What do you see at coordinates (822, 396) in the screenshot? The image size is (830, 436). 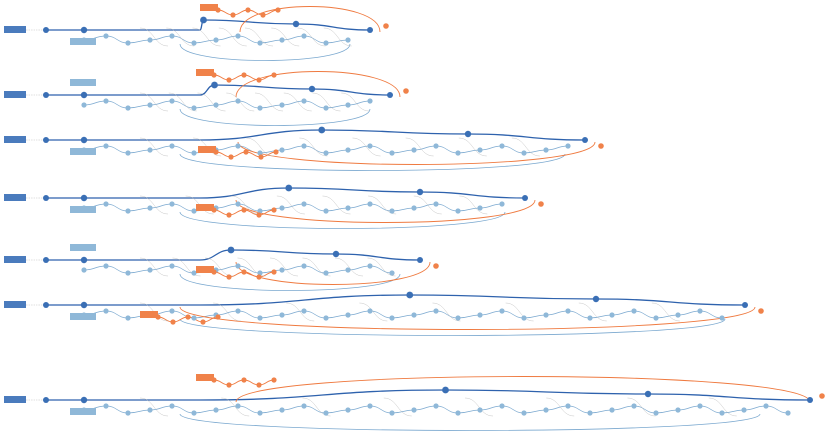 I see `row-7-end-node` at bounding box center [822, 396].